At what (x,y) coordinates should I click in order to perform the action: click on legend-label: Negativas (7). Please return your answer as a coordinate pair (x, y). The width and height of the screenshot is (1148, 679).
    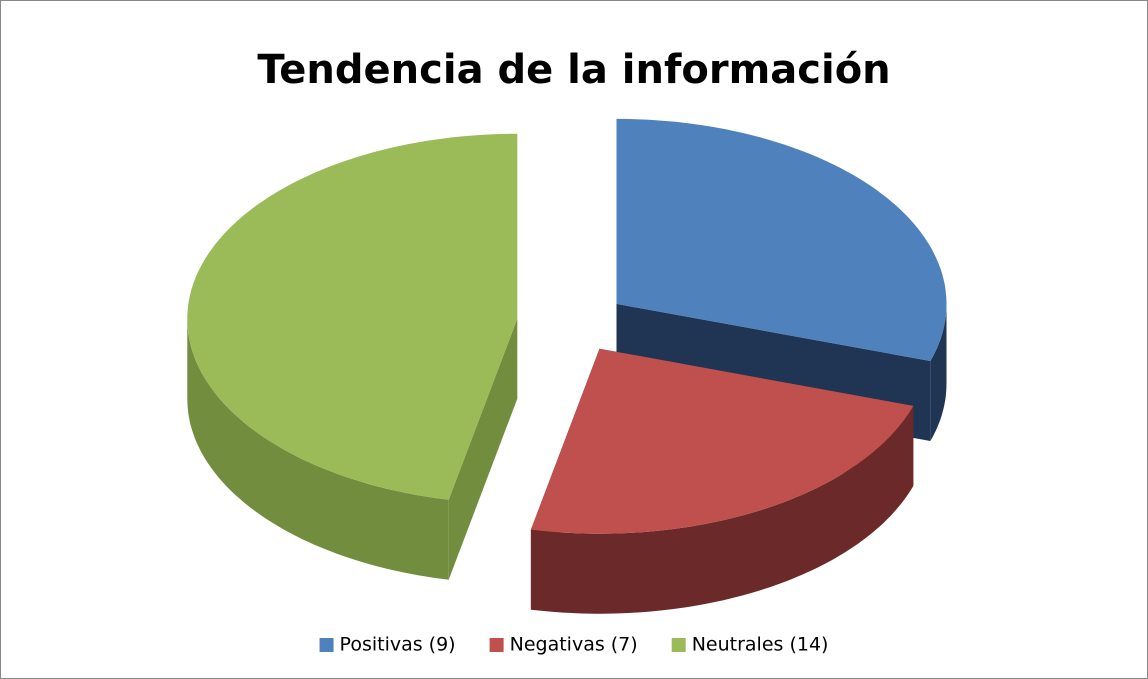
    Looking at the image, I should click on (574, 645).